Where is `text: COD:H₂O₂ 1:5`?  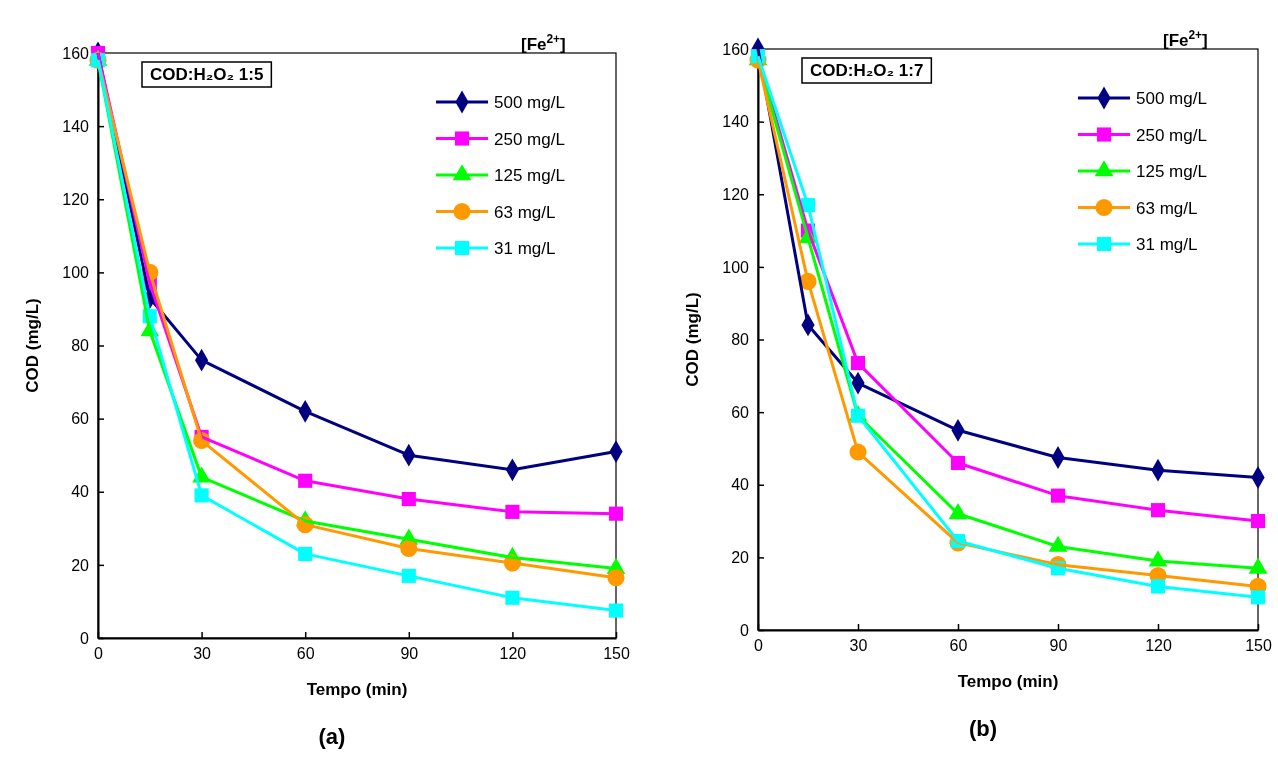
text: COD:H₂O₂ 1:5 is located at coordinates (207, 74).